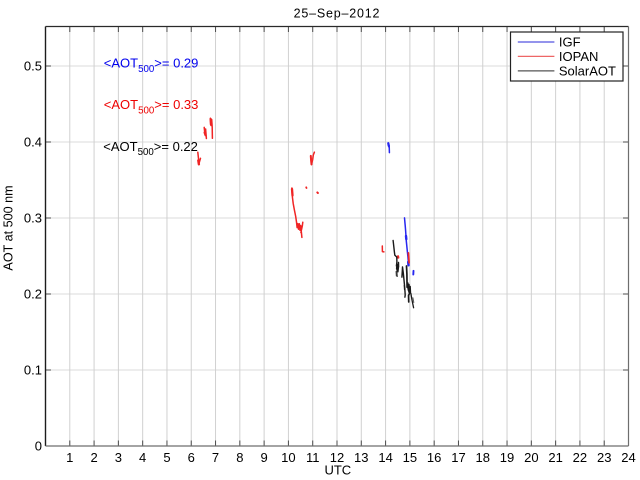  Describe the element at coordinates (93, 457) in the screenshot. I see `svg-text: 2` at that location.